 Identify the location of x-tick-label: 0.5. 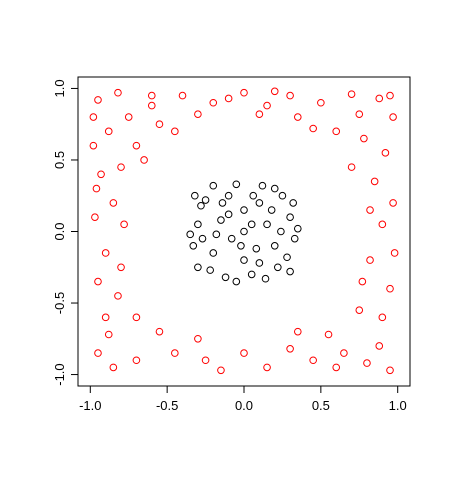
(321, 405).